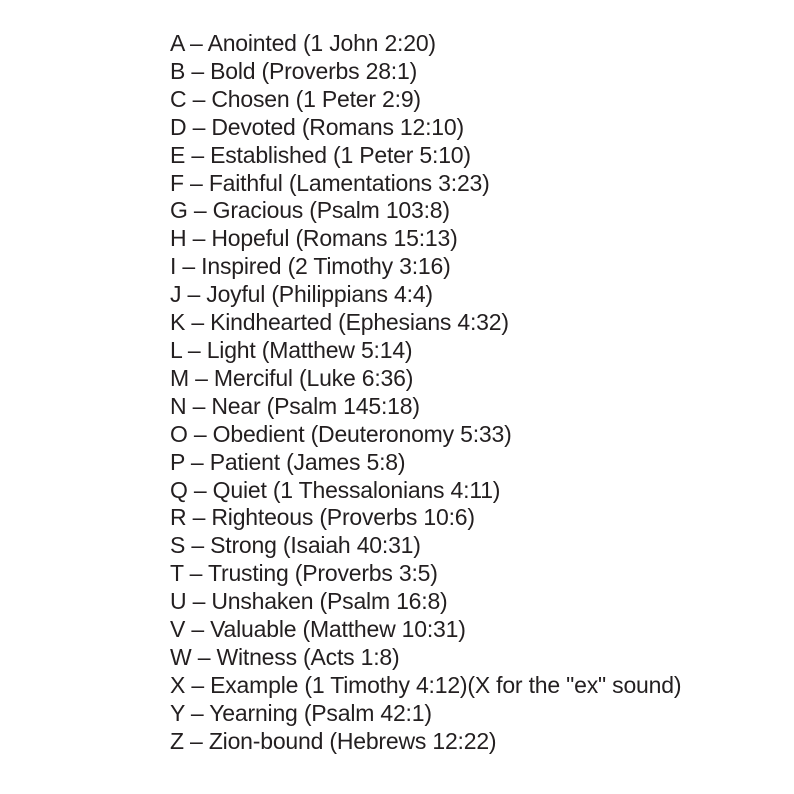 The image size is (794, 794). Describe the element at coordinates (341, 433) in the screenshot. I see `list-item: O – Obedient (Deuteronomy 5:33)` at that location.